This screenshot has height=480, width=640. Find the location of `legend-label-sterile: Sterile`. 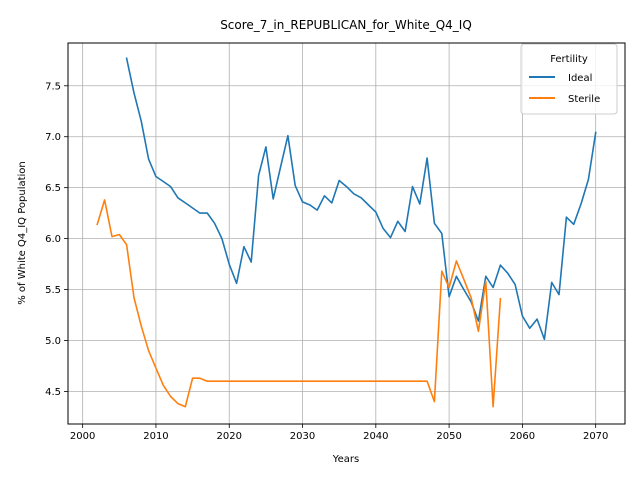

legend-label-sterile: Sterile is located at coordinates (584, 99).